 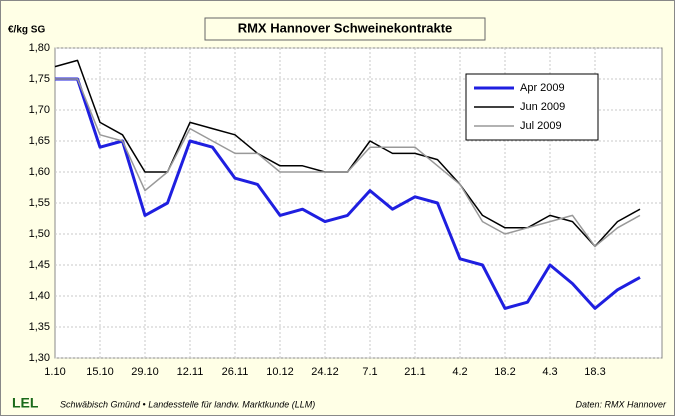 I want to click on y-tick-label: 1,30, so click(x=39, y=358).